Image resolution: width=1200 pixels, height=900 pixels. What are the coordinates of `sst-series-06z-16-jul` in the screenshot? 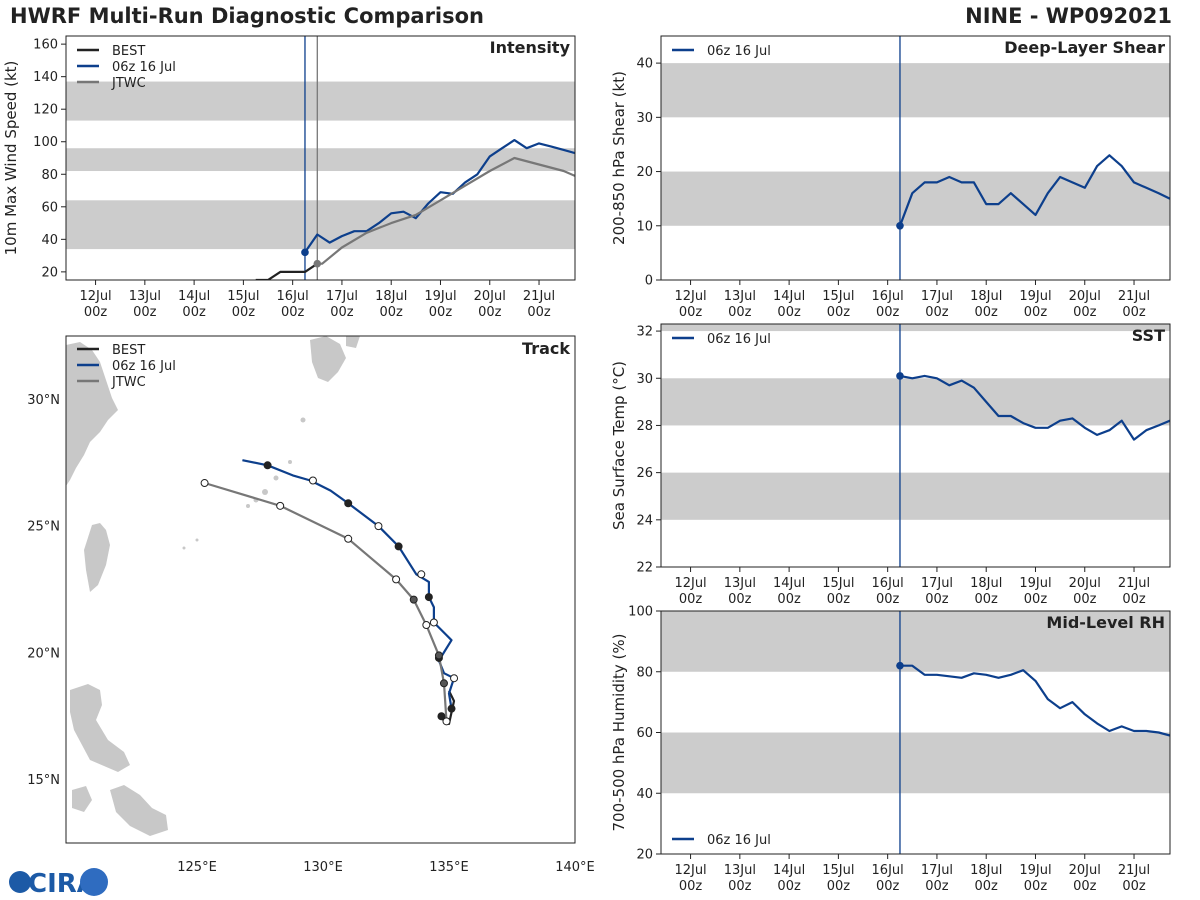 It's located at (1034, 407).